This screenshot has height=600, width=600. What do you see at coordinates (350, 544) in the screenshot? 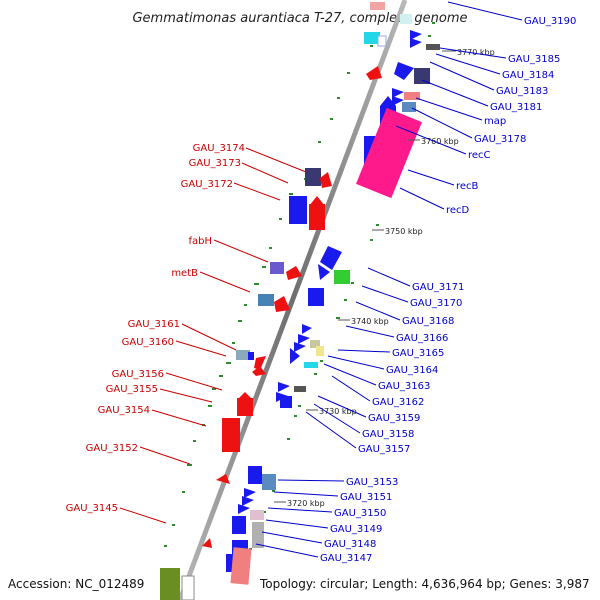
I see `gene-label: GAU_3148` at bounding box center [350, 544].